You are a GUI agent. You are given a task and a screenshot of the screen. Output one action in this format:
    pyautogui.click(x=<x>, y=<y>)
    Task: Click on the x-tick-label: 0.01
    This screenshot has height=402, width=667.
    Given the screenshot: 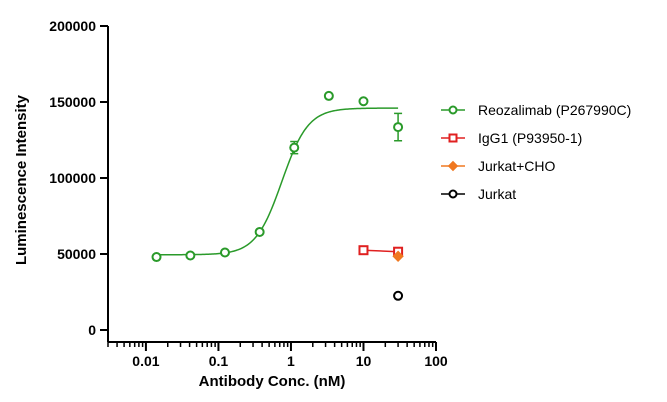 What is the action you would take?
    pyautogui.click(x=145, y=361)
    